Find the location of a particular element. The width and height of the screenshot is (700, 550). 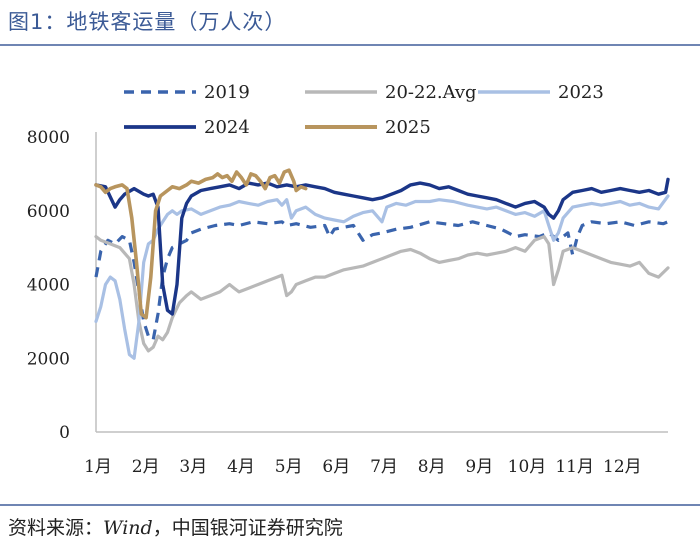

y-tick-label: 6000 is located at coordinates (48, 212).